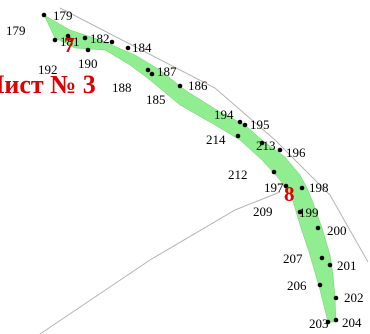  I want to click on label-182: 182, so click(100, 38).